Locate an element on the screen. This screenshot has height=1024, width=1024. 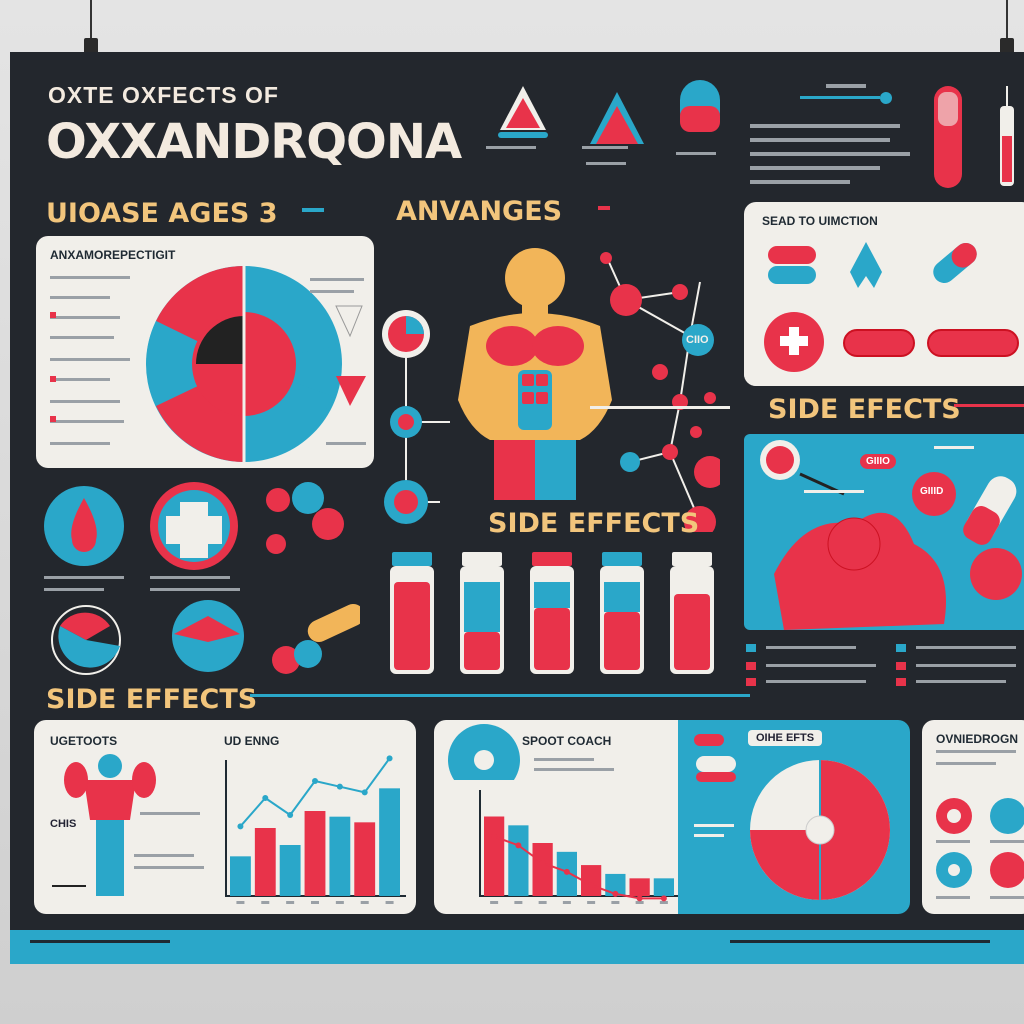
info-text-lines is located at coordinates (835, 157).